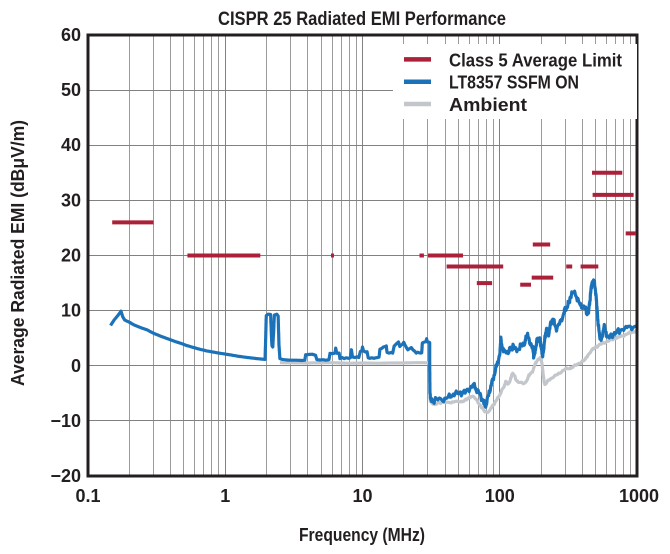  Describe the element at coordinates (65, 421) in the screenshot. I see `svg-text: −10` at that location.